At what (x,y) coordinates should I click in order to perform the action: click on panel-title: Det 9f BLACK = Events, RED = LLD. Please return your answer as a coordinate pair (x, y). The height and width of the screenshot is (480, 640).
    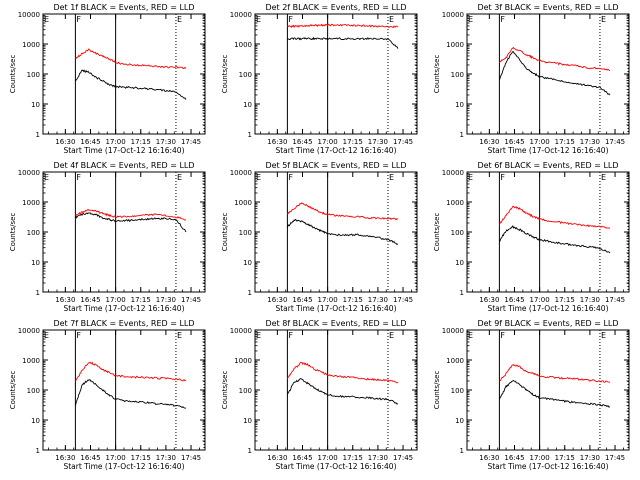
    Looking at the image, I should click on (547, 323).